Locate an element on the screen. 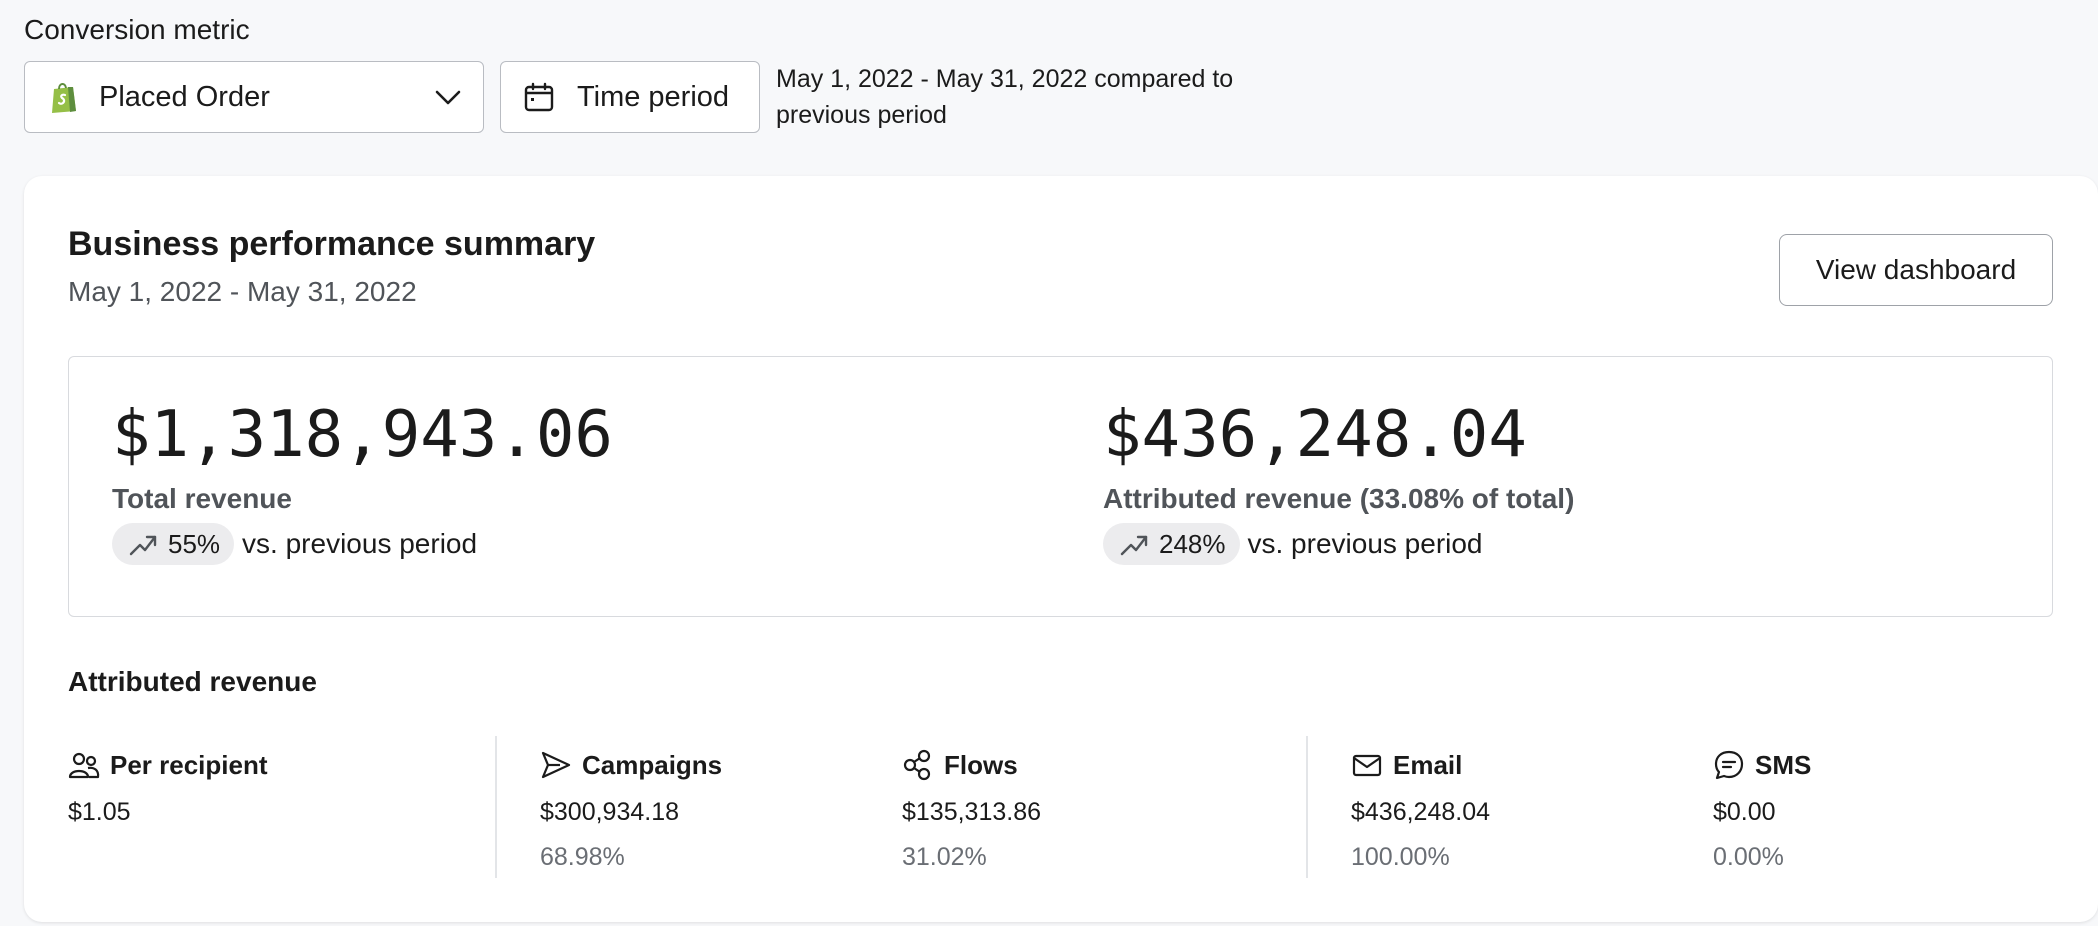 This screenshot has height=926, width=2098. people-icon is located at coordinates (84, 765).